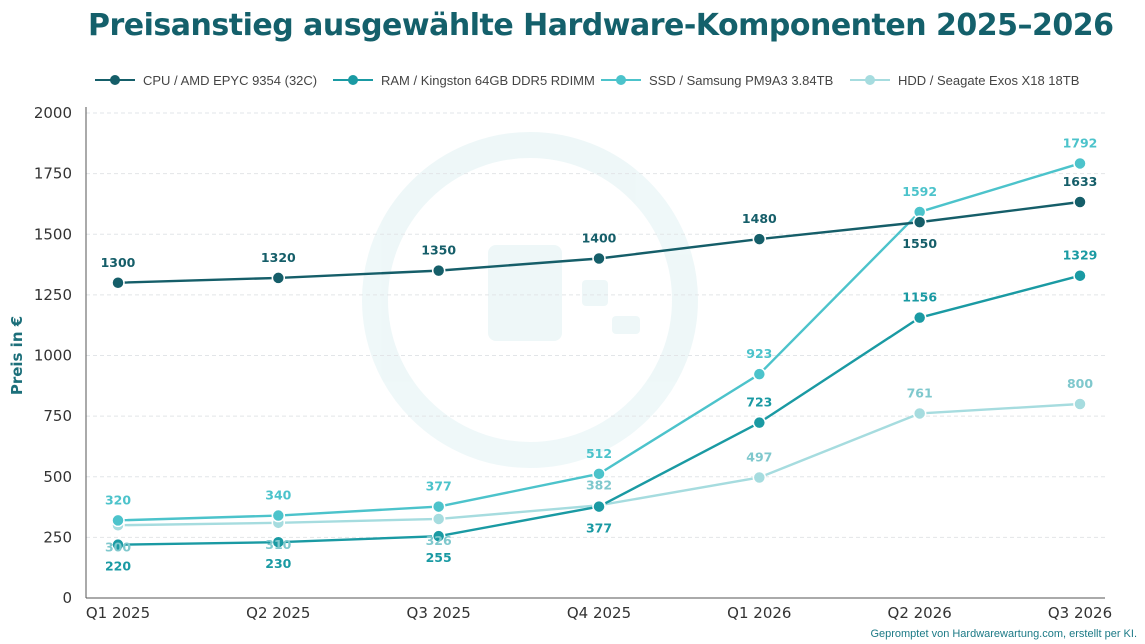 The image size is (1145, 644). I want to click on x-tick-label: Q3 2025, so click(439, 613).